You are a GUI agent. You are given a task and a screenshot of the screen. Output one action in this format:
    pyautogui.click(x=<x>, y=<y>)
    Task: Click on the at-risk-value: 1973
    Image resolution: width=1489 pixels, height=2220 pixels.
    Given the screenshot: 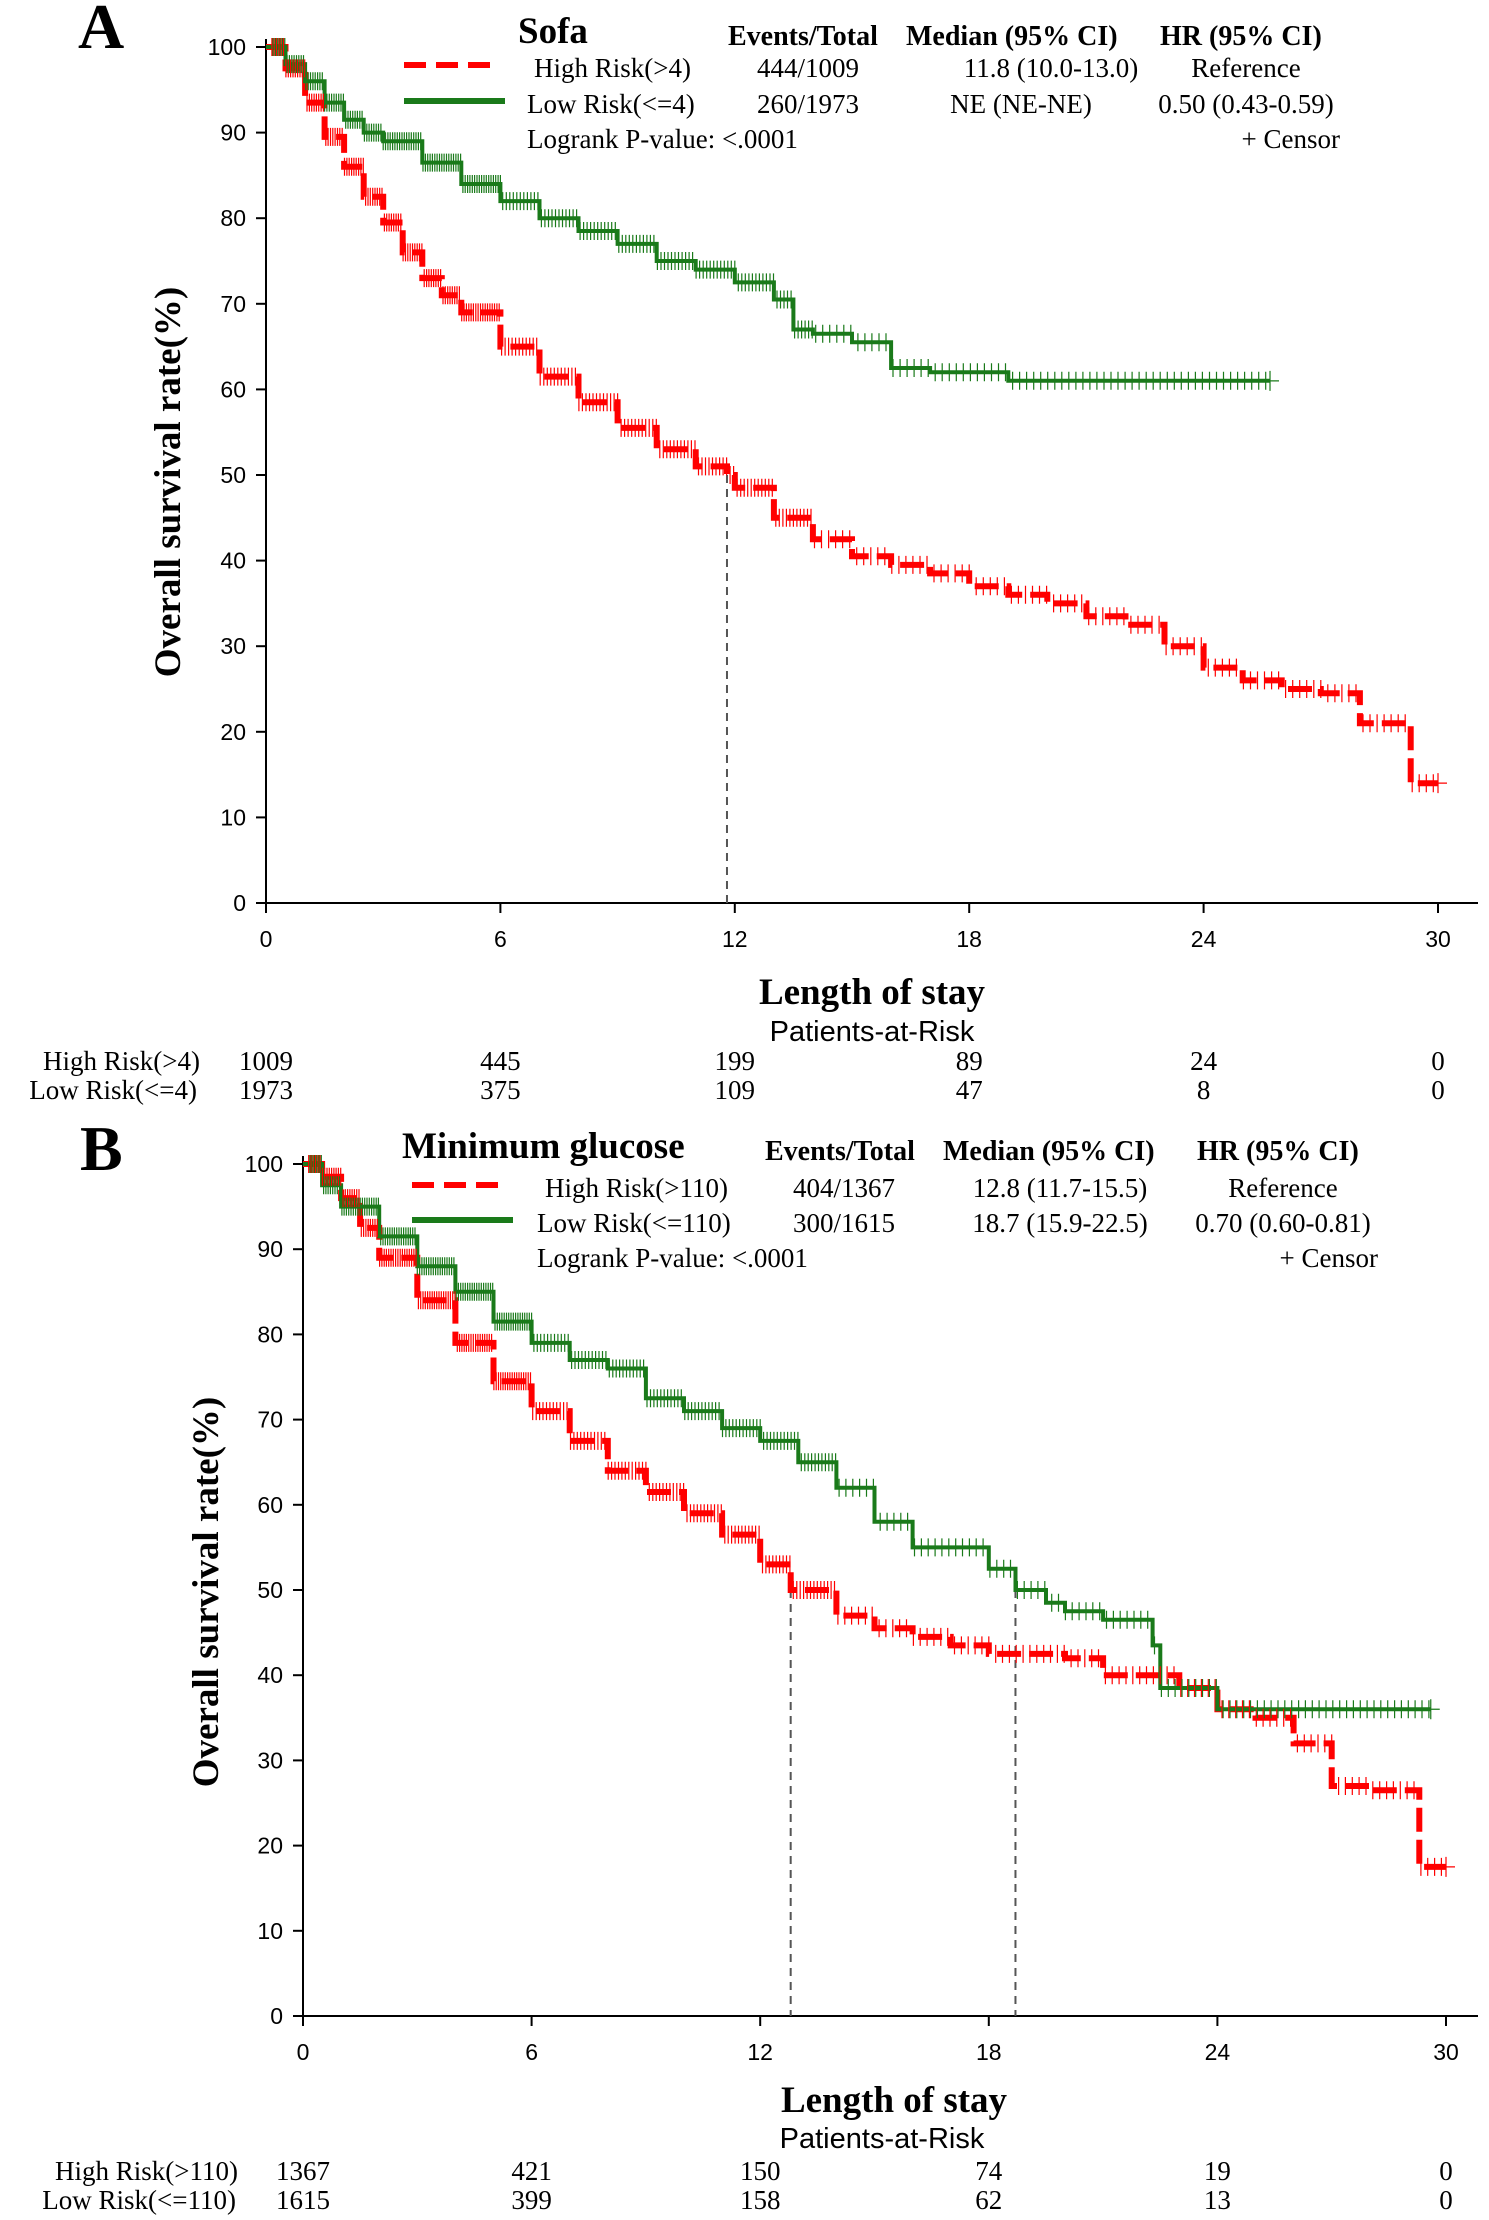 What is the action you would take?
    pyautogui.click(x=266, y=1090)
    